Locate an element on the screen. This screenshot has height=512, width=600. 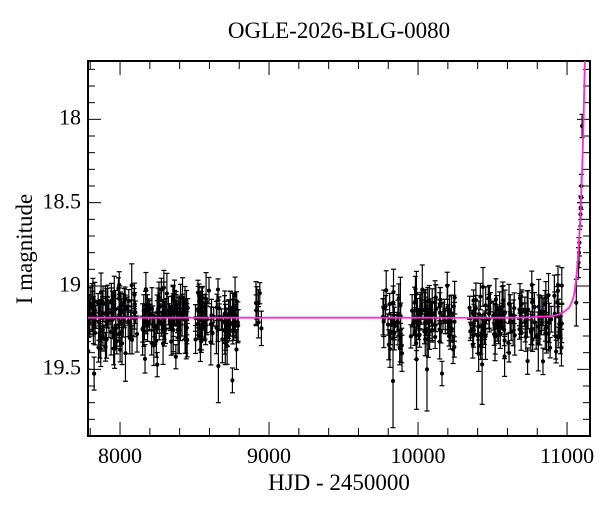
x-axis-label: HJD - 2450000 is located at coordinates (339, 482).